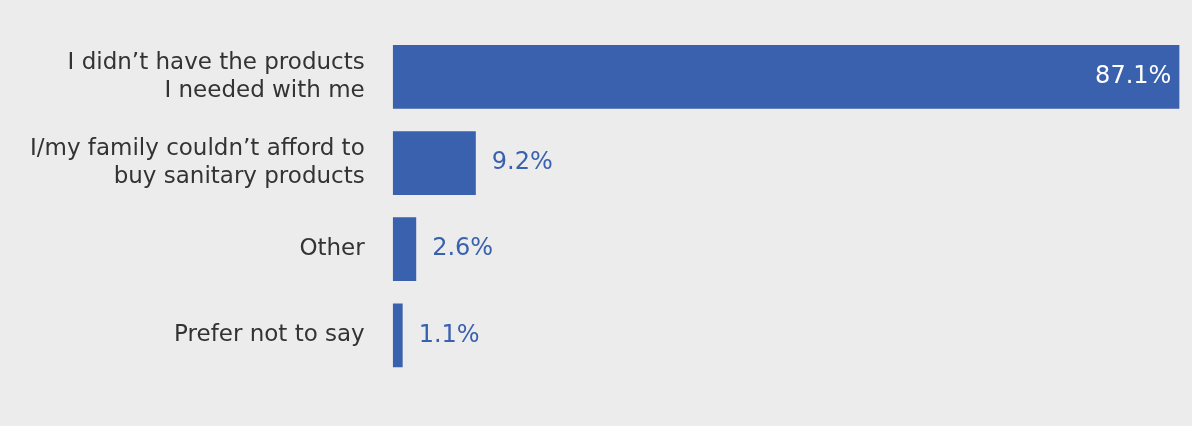 The height and width of the screenshot is (426, 1192). Describe the element at coordinates (216, 75) in the screenshot. I see `y-tick-label: I didn’t have the products I needed with me` at that location.